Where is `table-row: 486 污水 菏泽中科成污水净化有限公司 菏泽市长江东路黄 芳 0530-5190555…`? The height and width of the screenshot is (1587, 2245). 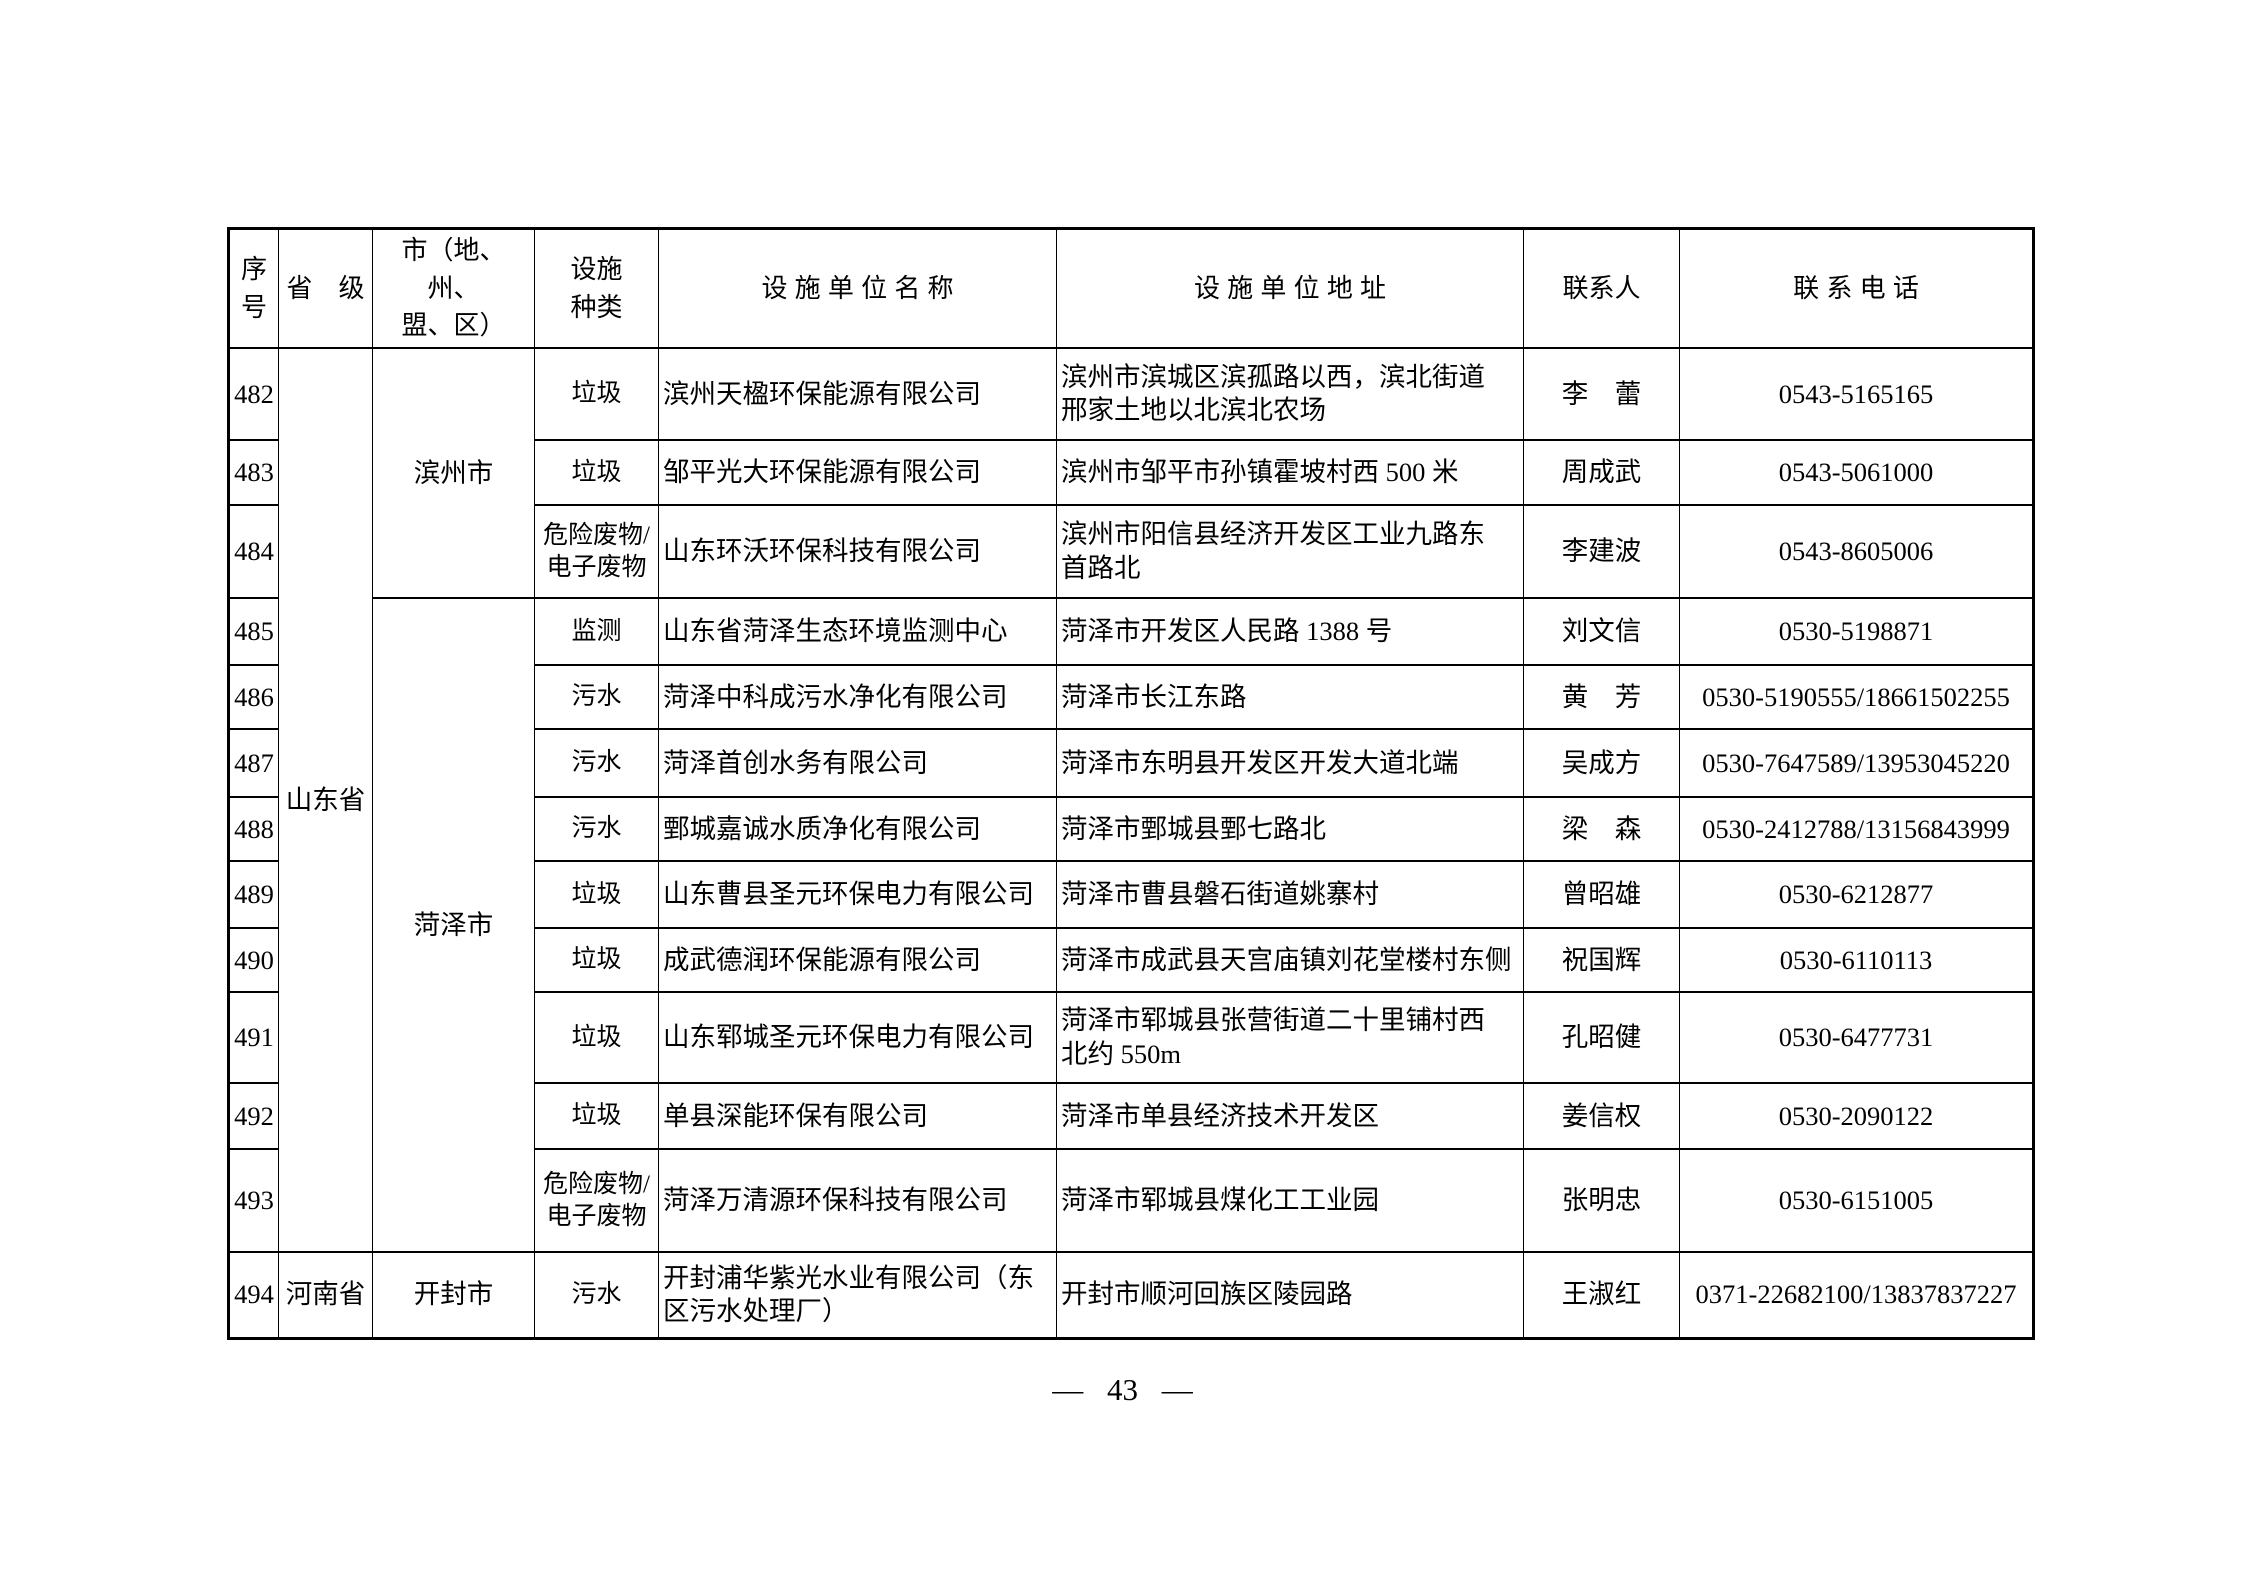
table-row: 486 污水 菏泽中科成污水净化有限公司 菏泽市长江东路黄 芳 0530-5190555… is located at coordinates (1131, 697).